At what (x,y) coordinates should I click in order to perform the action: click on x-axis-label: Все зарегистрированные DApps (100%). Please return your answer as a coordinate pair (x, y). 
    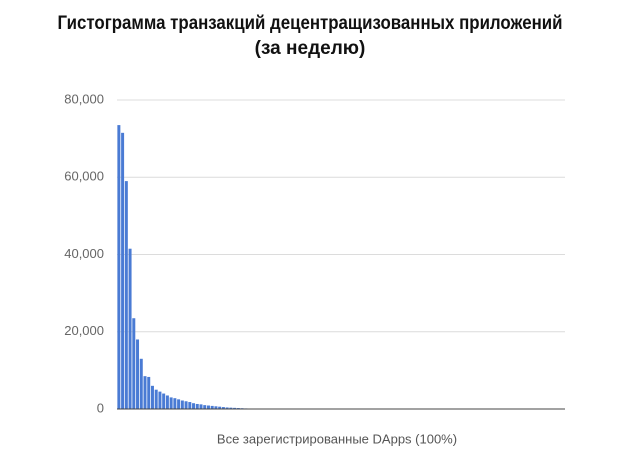
    Looking at the image, I should click on (337, 438).